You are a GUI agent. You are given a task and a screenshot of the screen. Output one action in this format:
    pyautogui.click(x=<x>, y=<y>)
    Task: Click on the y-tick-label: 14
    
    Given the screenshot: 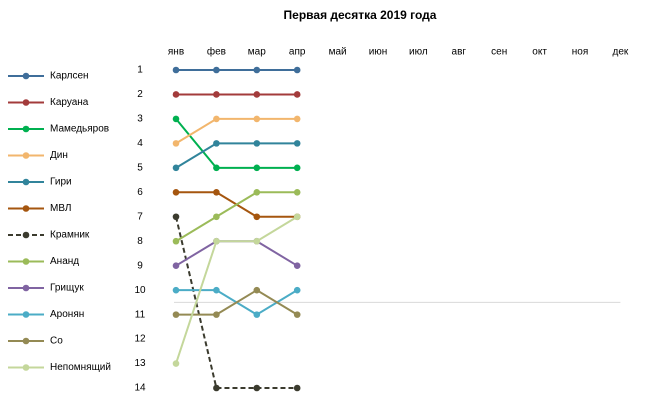 What is the action you would take?
    pyautogui.click(x=140, y=388)
    